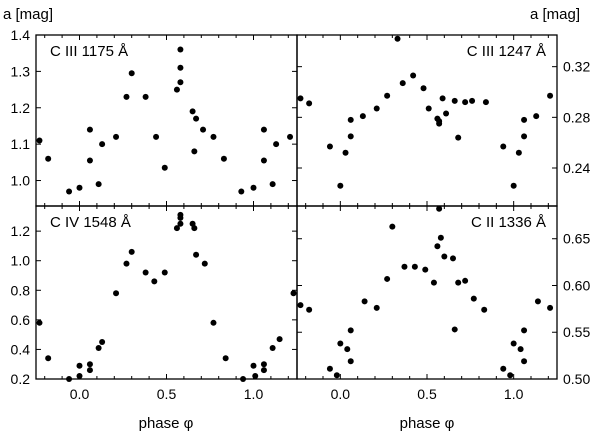 The width and height of the screenshot is (600, 435). What do you see at coordinates (21, 108) in the screenshot?
I see `y-tick-label: 1.2` at bounding box center [21, 108].